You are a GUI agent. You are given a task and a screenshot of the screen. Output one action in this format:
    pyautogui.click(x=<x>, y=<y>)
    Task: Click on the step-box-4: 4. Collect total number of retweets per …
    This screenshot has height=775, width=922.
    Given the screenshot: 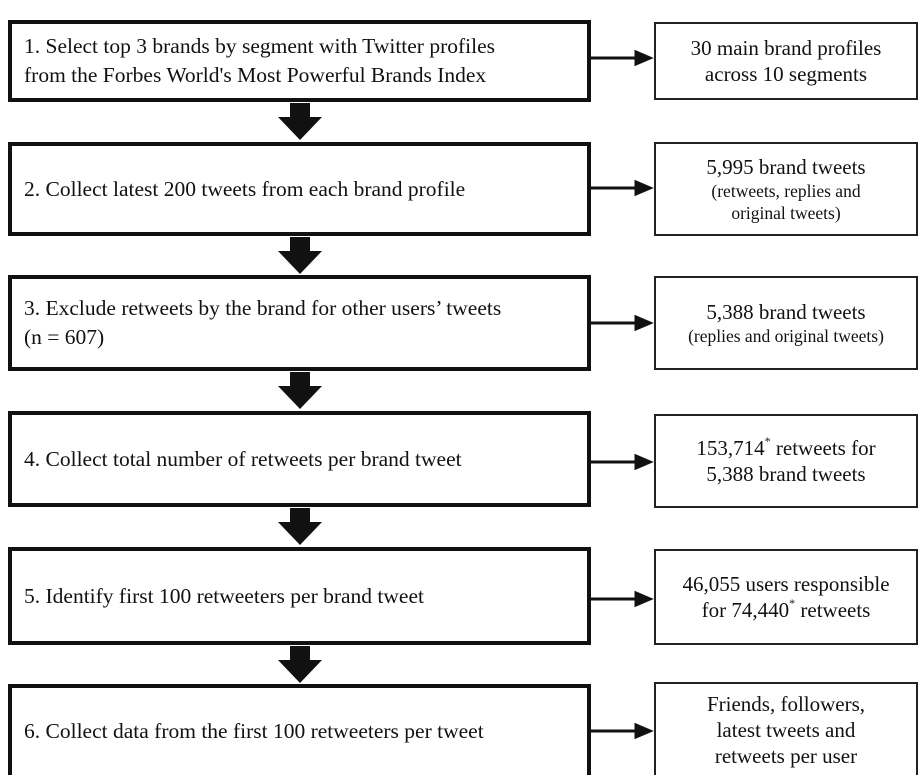 What is the action you would take?
    pyautogui.click(x=299, y=459)
    